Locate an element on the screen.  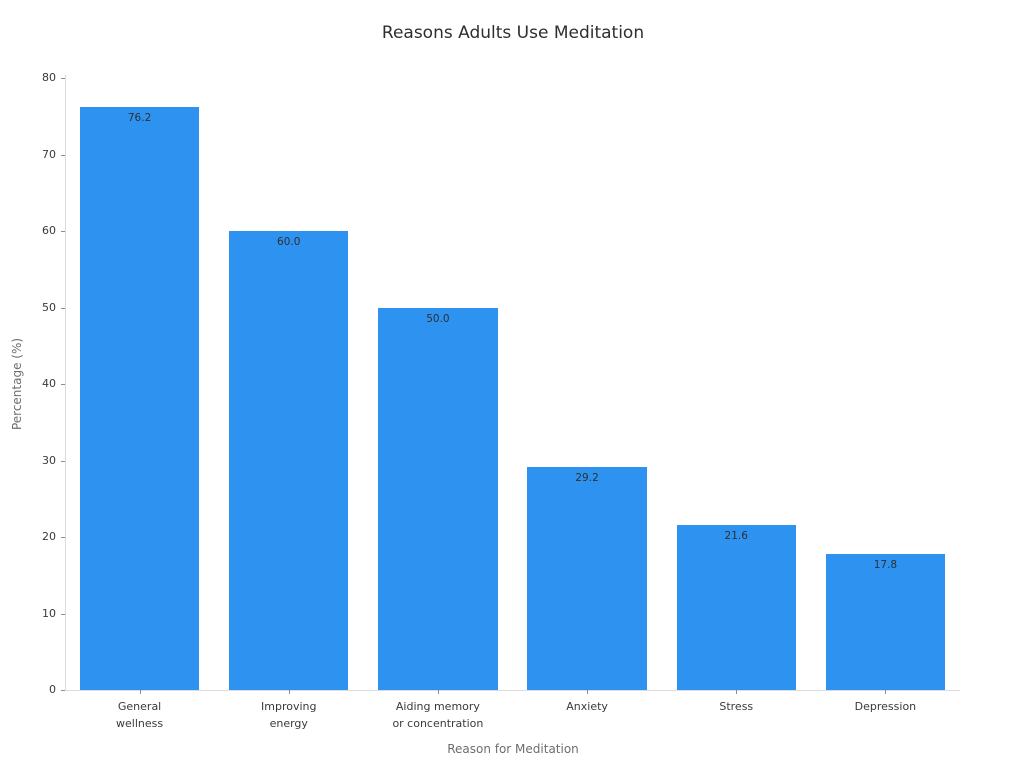
x-tick-label-improving-energy: Improving energy is located at coordinates (289, 715).